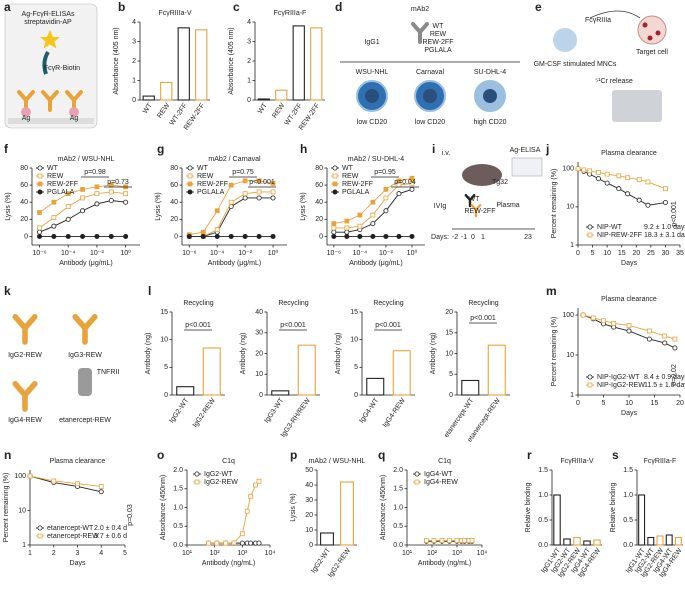  I want to click on antibody-shape, so click(420, 33).